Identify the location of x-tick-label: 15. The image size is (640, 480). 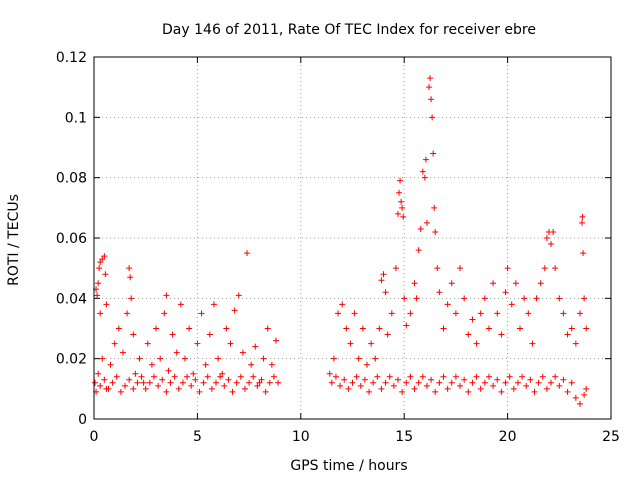
(404, 437).